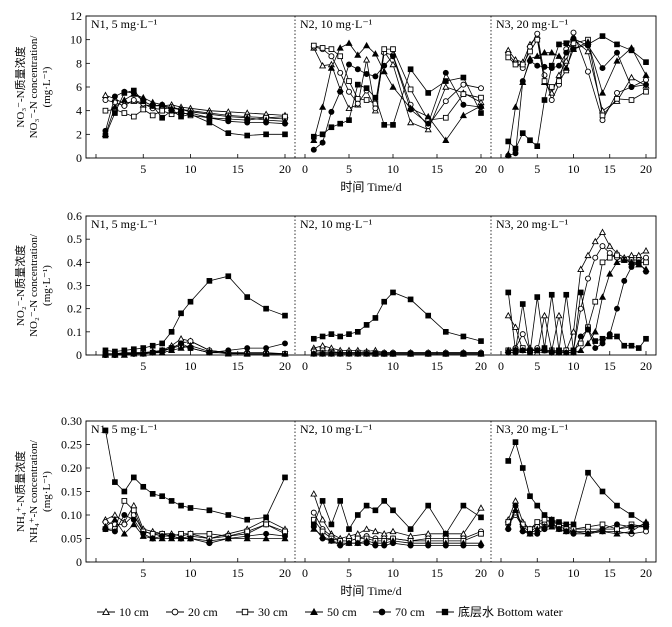 The height and width of the screenshot is (627, 672). I want to click on x-tick-label: 10, so click(574, 573).